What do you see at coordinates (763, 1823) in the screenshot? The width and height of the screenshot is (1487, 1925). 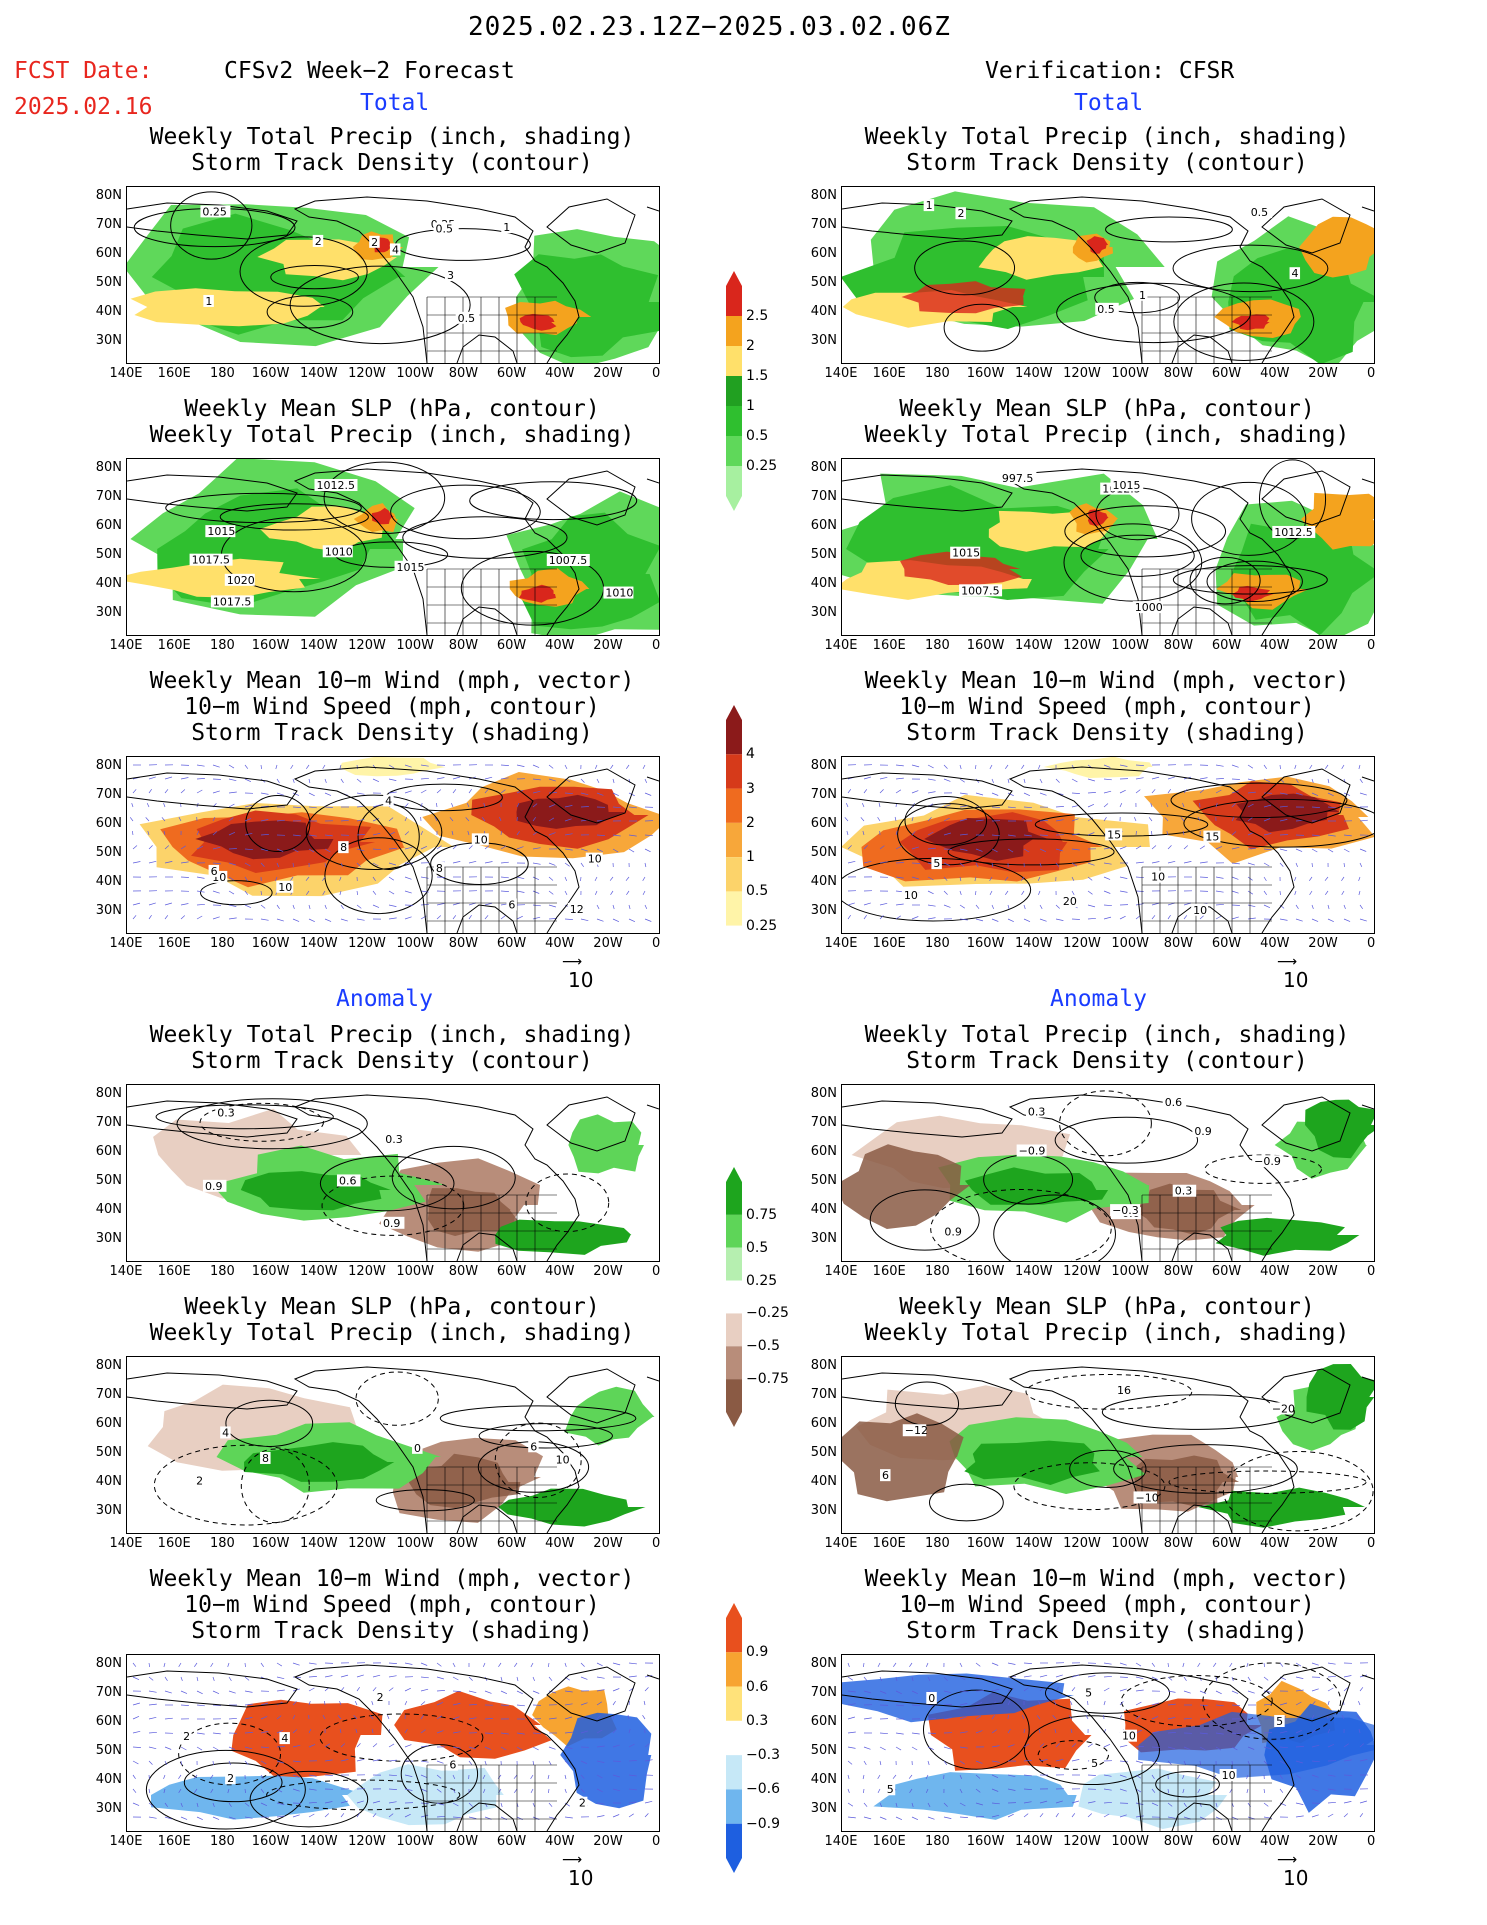 I see `colorbar-label: −0.9` at bounding box center [763, 1823].